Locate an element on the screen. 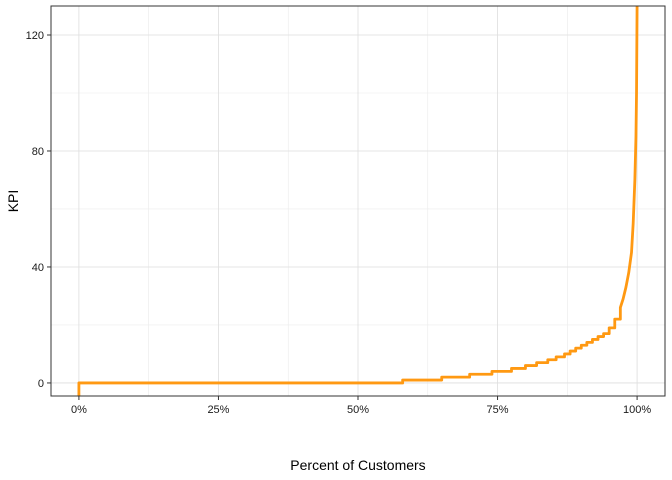 The width and height of the screenshot is (672, 480). x-tick-label: 25% is located at coordinates (218, 410).